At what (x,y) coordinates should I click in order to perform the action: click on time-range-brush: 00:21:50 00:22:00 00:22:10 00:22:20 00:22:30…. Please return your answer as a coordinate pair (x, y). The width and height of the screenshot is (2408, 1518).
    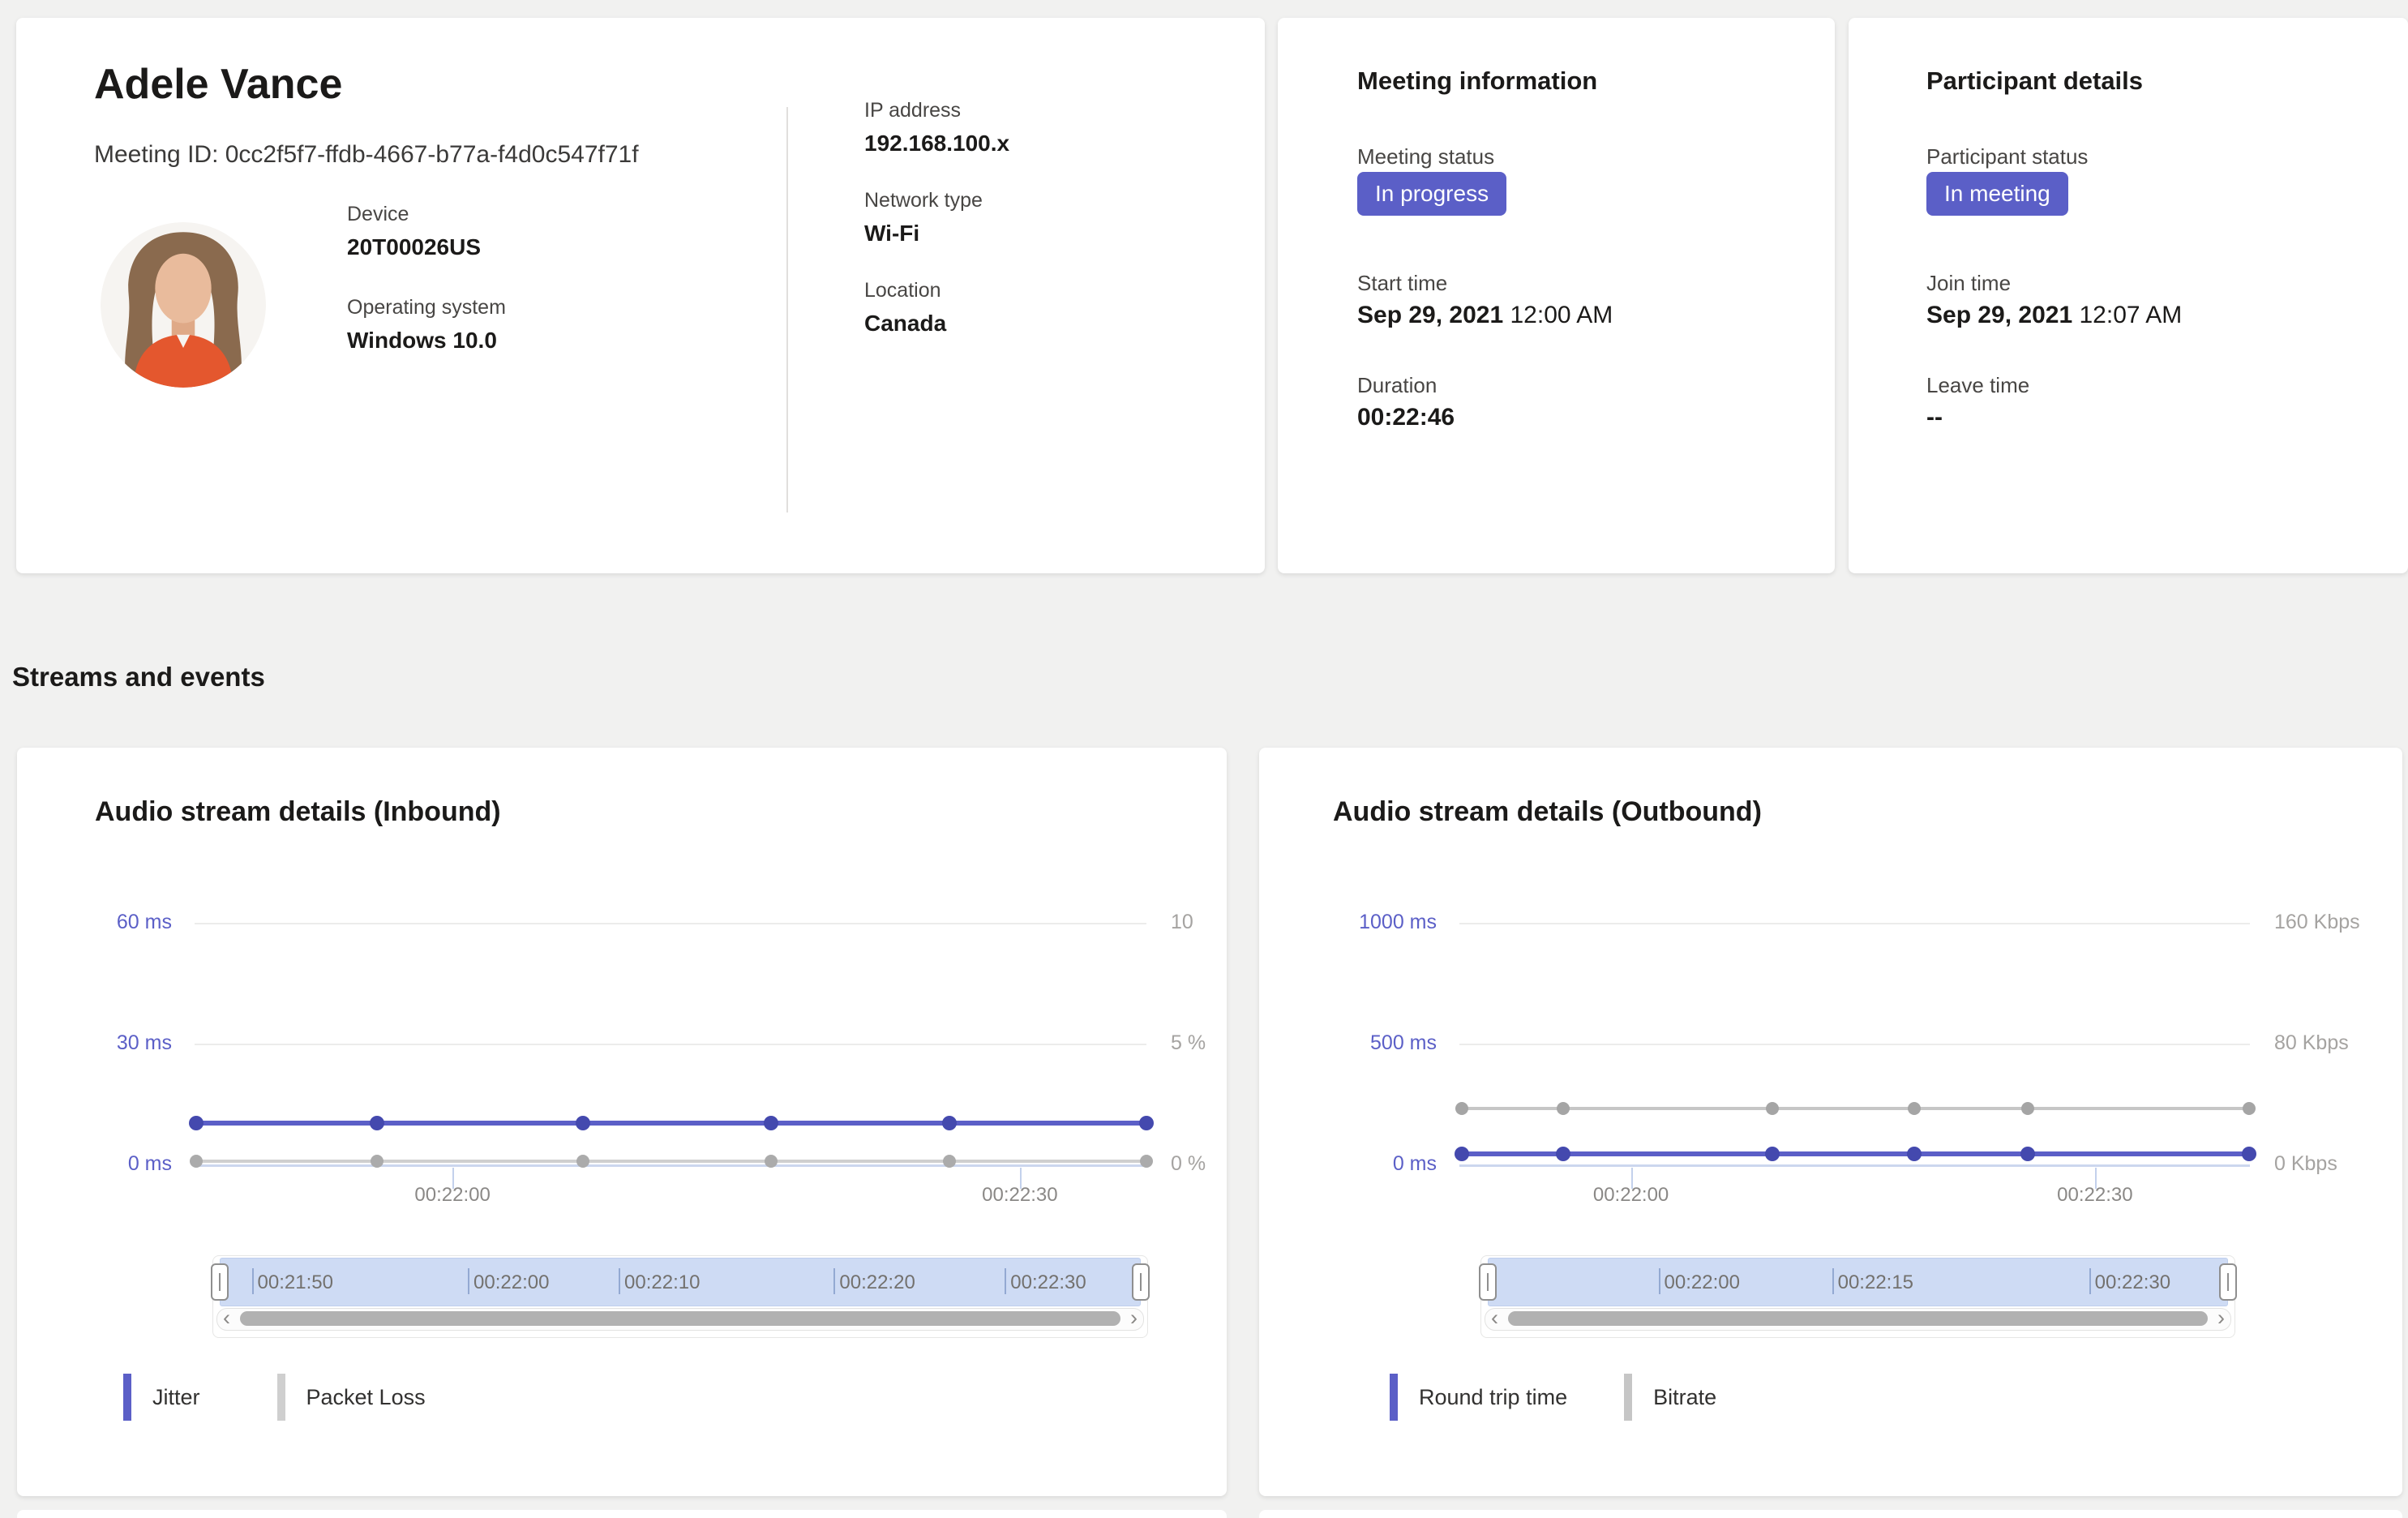
    Looking at the image, I should click on (680, 1296).